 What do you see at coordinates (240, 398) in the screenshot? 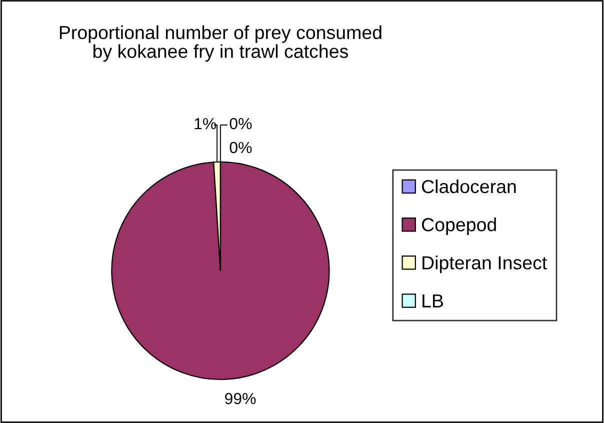
I see `data-label: 99%` at bounding box center [240, 398].